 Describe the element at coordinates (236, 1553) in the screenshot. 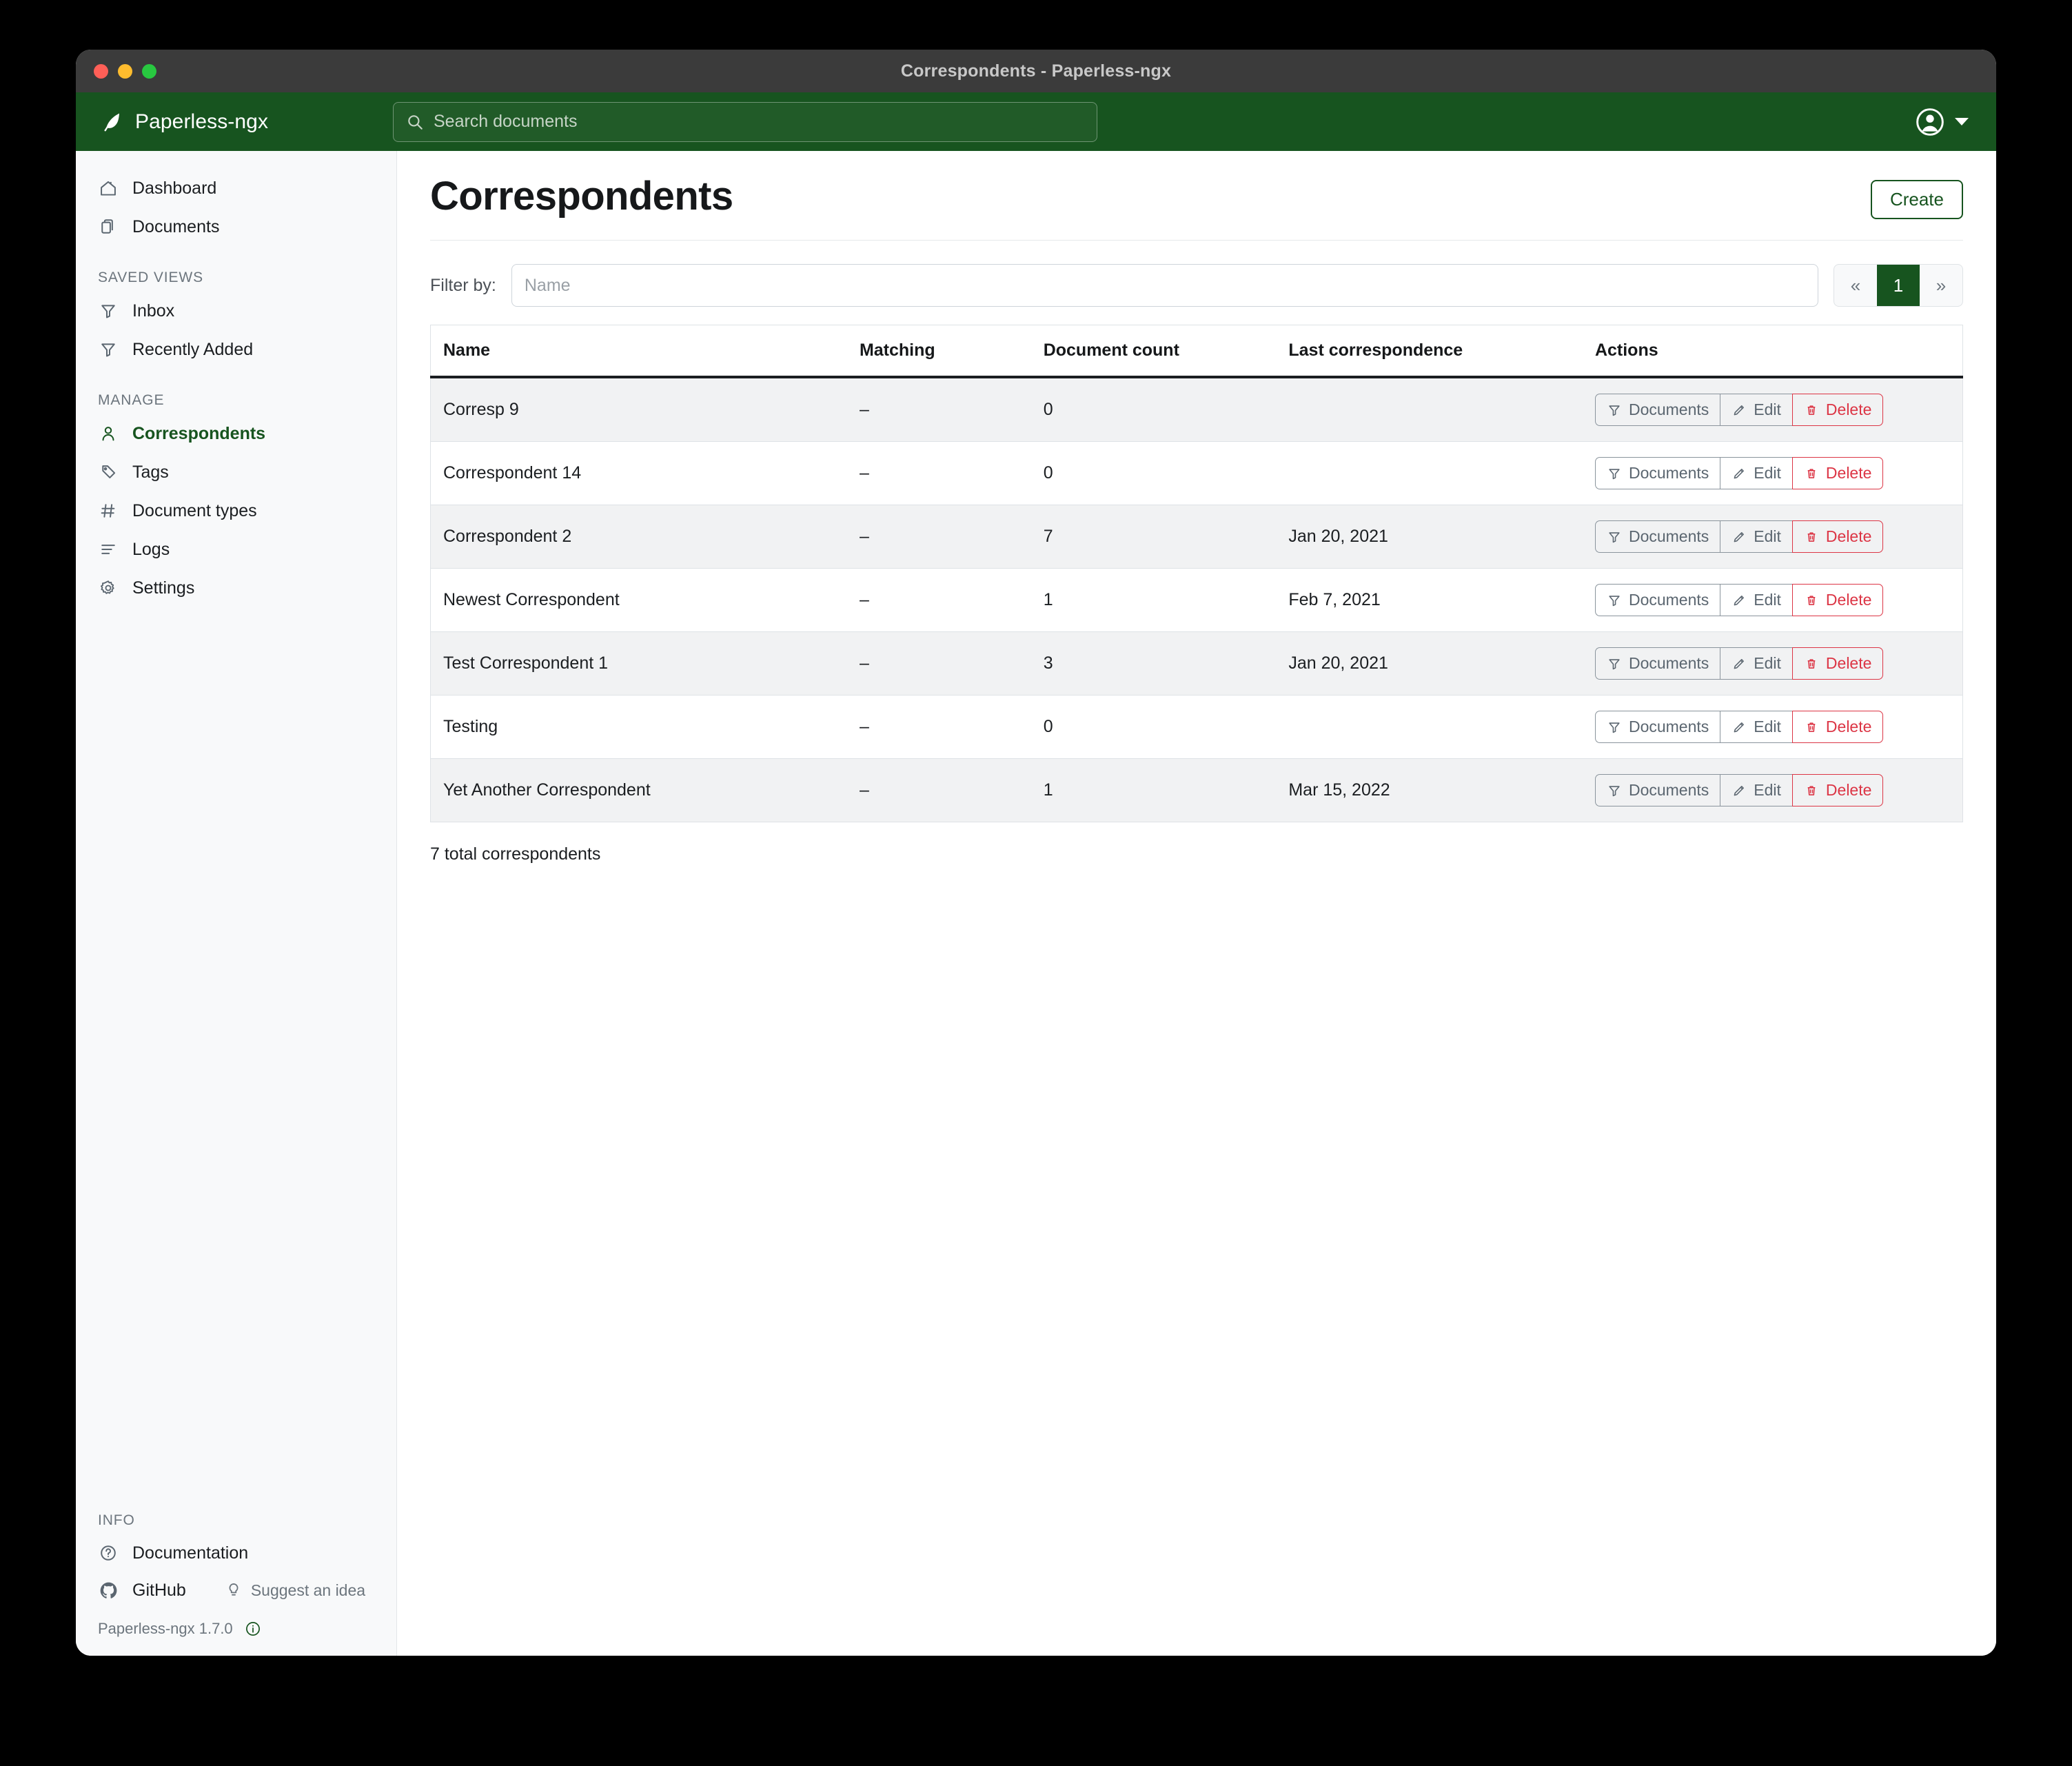

I see `sidebar-item-documentation: Documentation` at that location.